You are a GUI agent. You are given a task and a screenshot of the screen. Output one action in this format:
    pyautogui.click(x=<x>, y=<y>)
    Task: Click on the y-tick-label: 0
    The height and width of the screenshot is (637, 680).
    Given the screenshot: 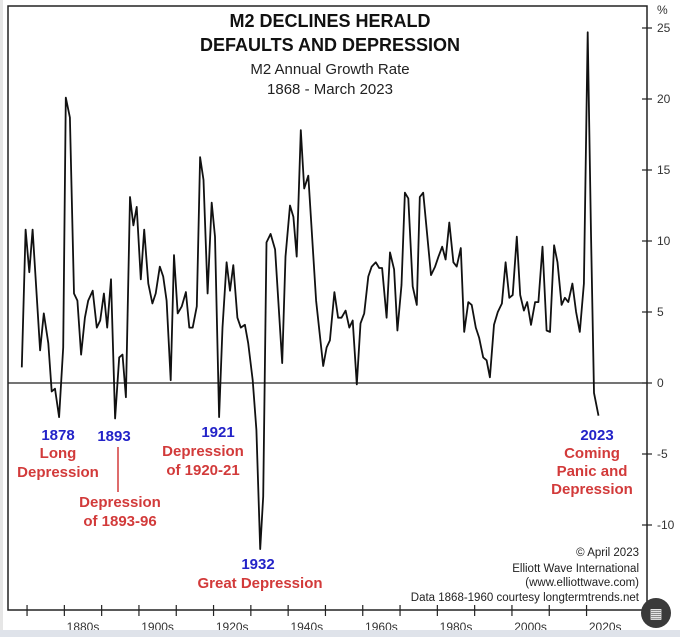 What is the action you would take?
    pyautogui.click(x=660, y=383)
    